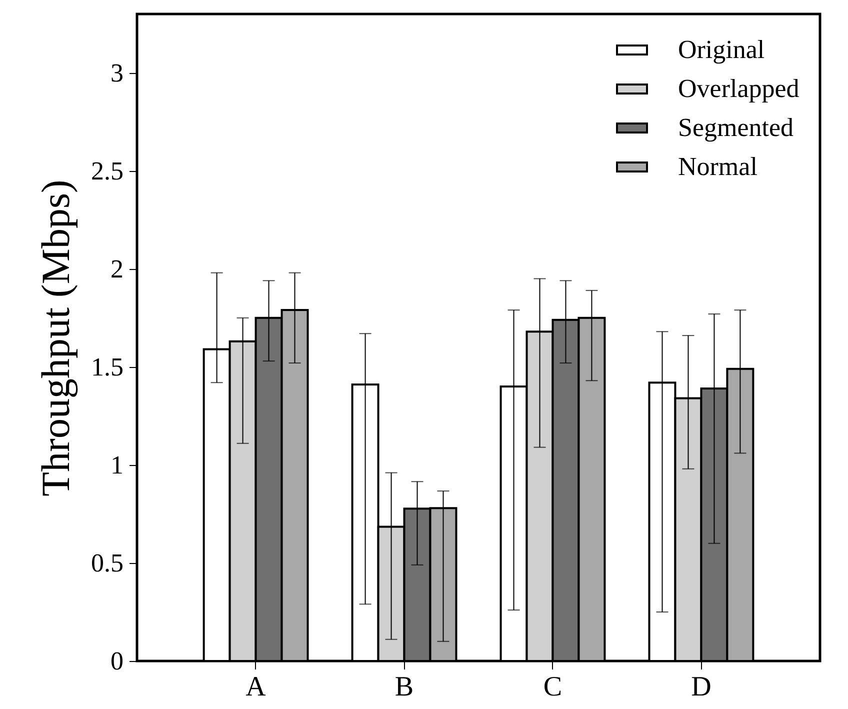 This screenshot has height=709, width=848. What do you see at coordinates (117, 465) in the screenshot?
I see `y-tick-label: 1` at bounding box center [117, 465].